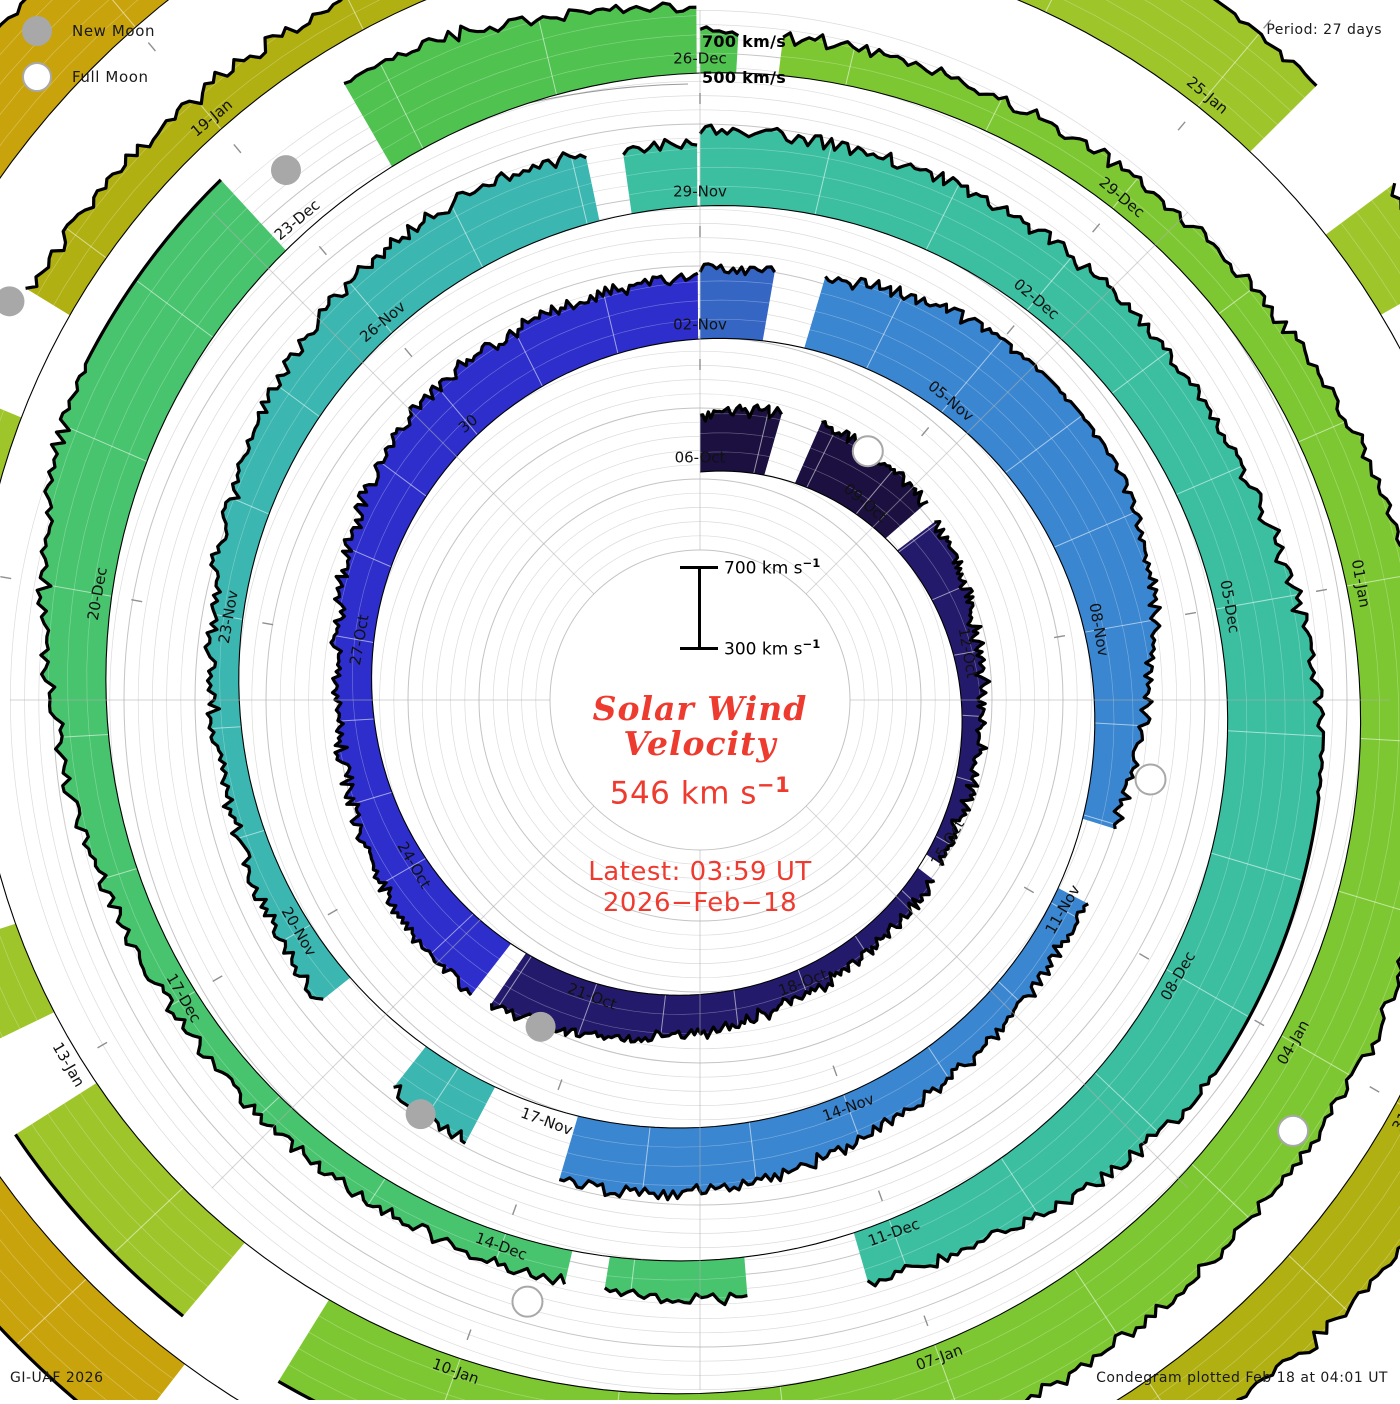 The width and height of the screenshot is (1400, 1404). What do you see at coordinates (110, 77) in the screenshot?
I see `legend-label-full-moon: Full Moon` at bounding box center [110, 77].